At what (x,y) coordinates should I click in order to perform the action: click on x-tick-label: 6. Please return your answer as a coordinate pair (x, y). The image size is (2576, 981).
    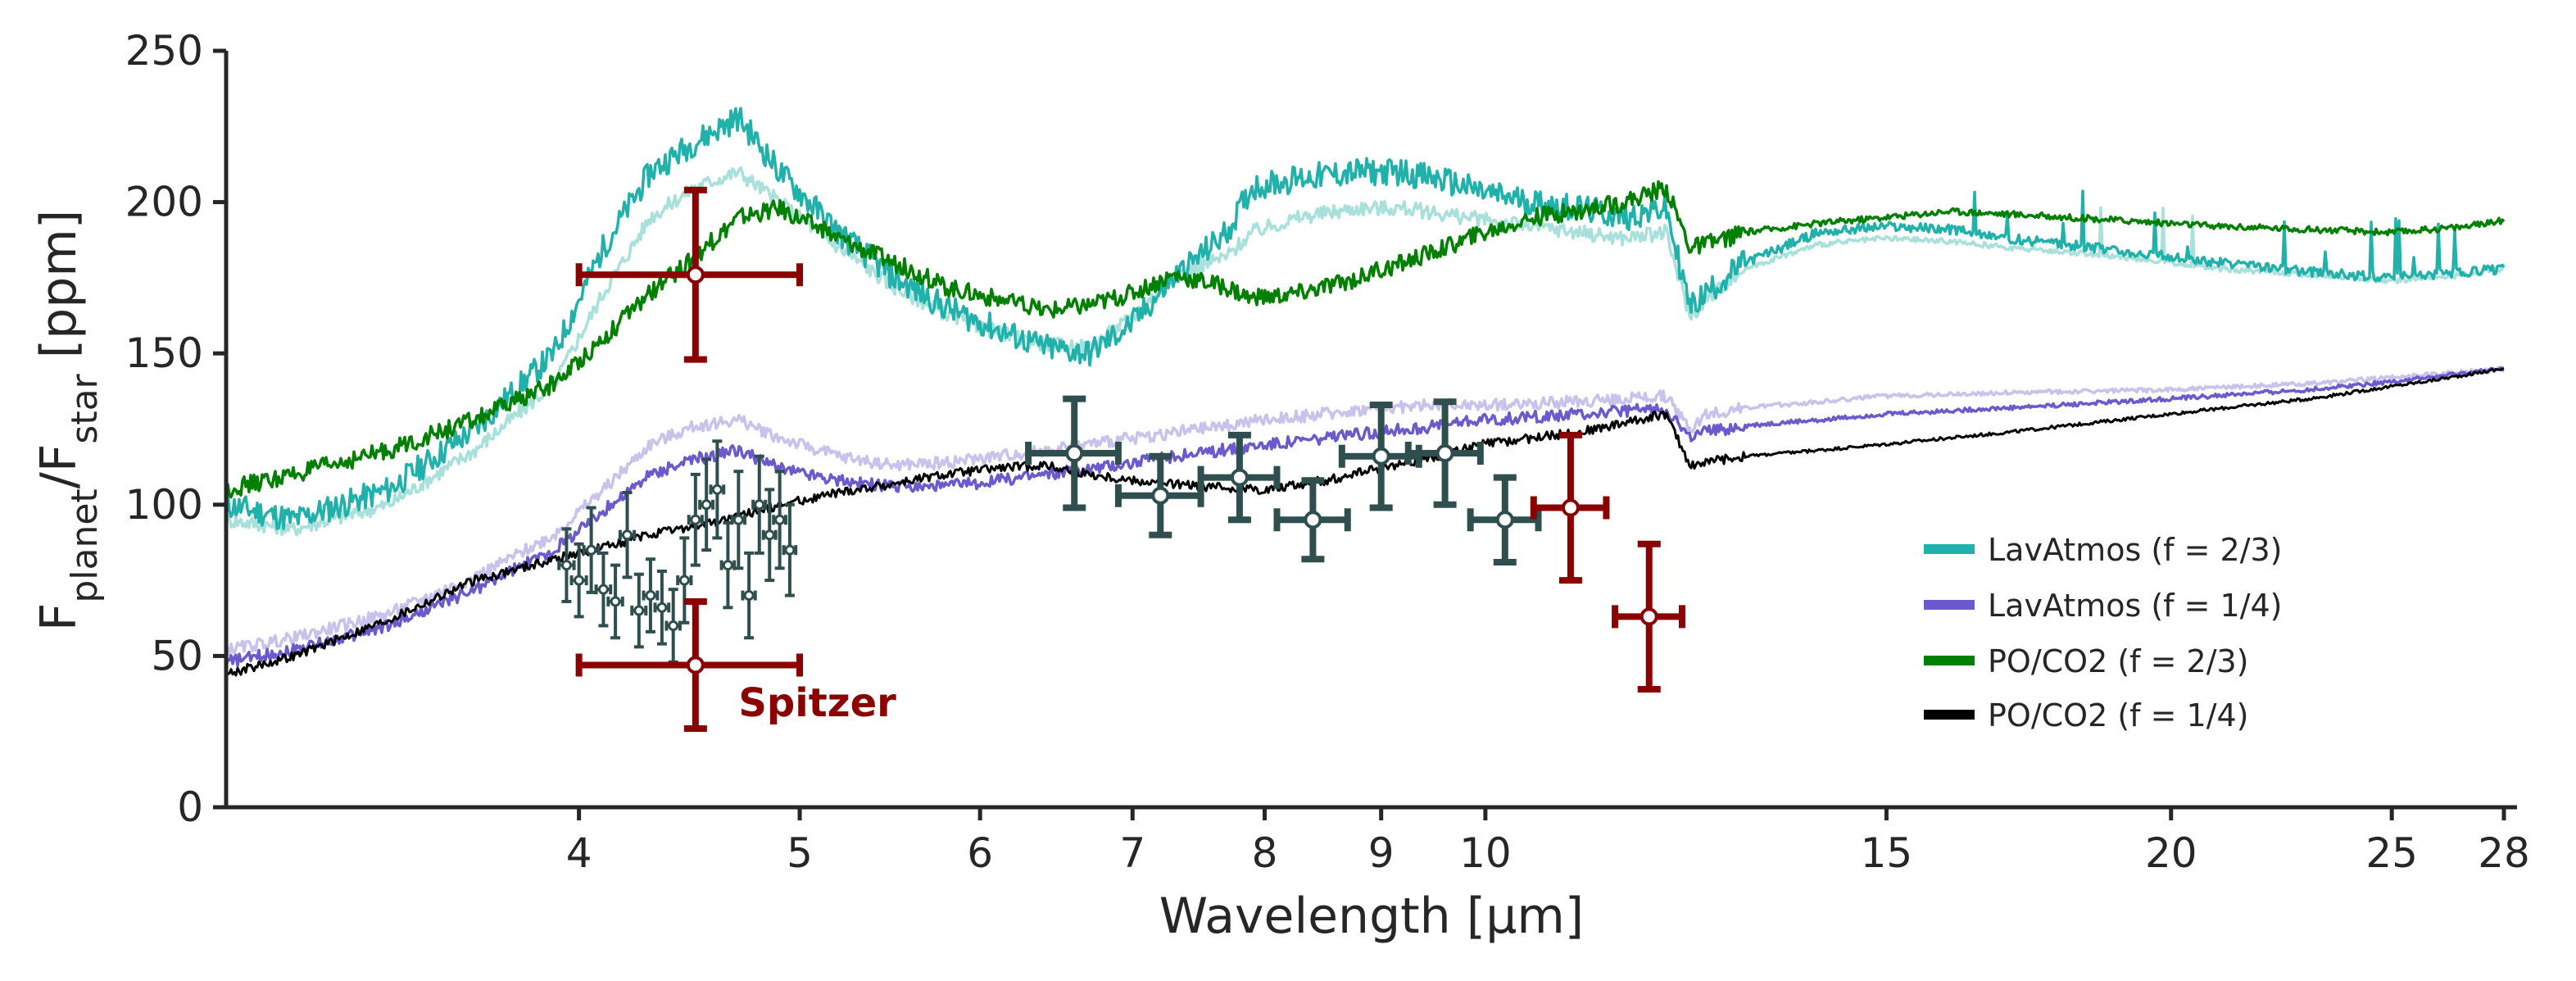
    Looking at the image, I should click on (980, 853).